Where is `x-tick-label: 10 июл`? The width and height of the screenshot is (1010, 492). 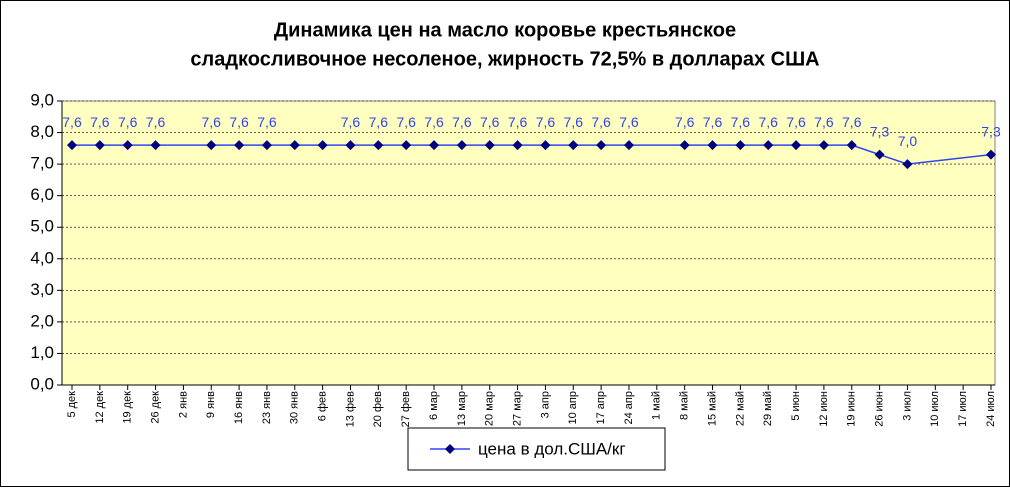
x-tick-label: 10 июл is located at coordinates (935, 409).